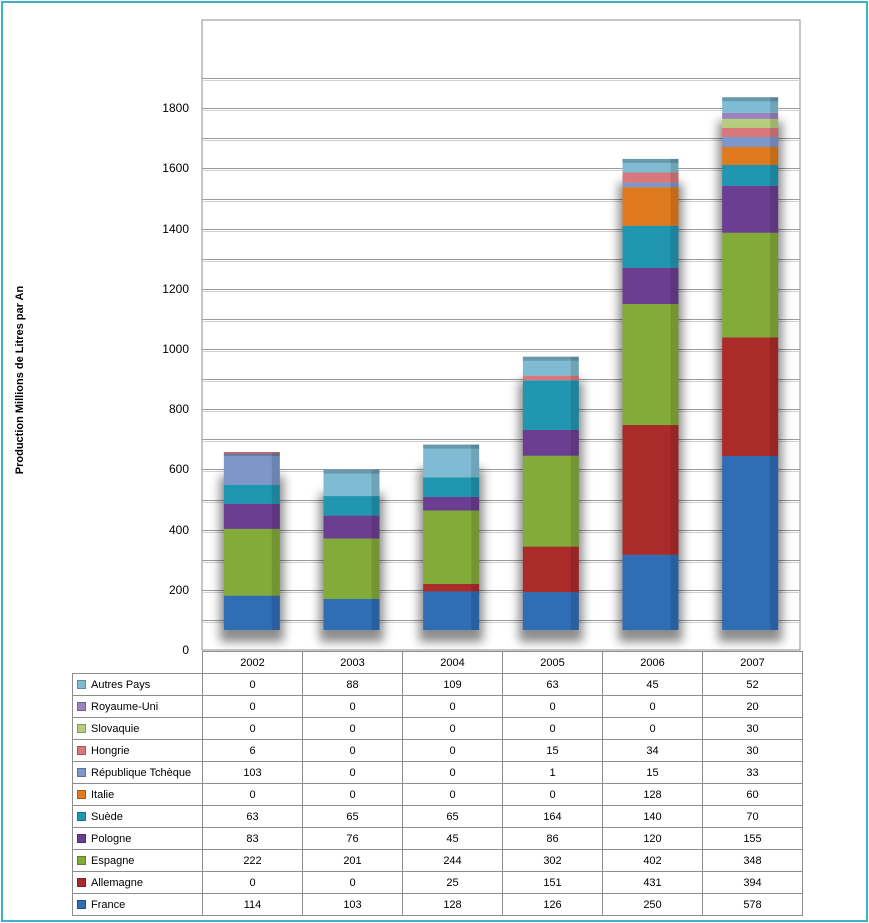 This screenshot has width=869, height=923. I want to click on table-row: Allemagne 0 0 25 151 431 394, so click(437, 882).